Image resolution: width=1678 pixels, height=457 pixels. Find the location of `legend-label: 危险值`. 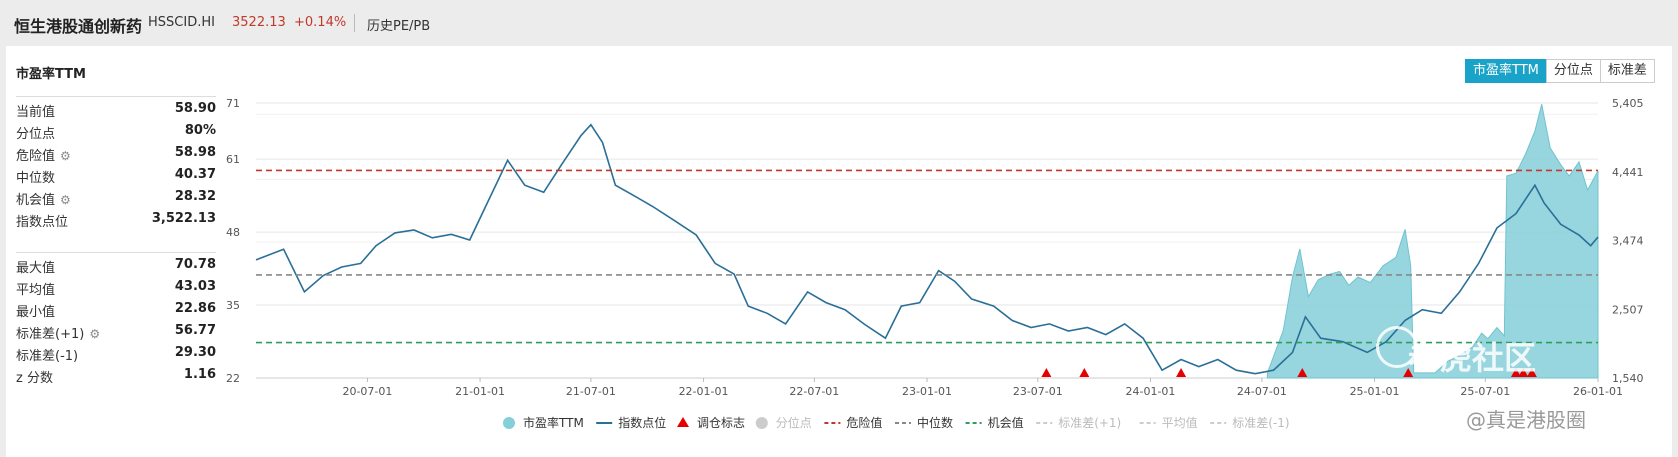

legend-label: 危险值 is located at coordinates (864, 422).